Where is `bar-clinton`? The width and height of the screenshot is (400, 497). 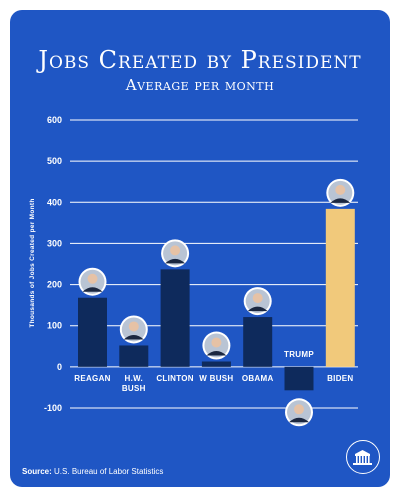 bar-clinton is located at coordinates (175, 318).